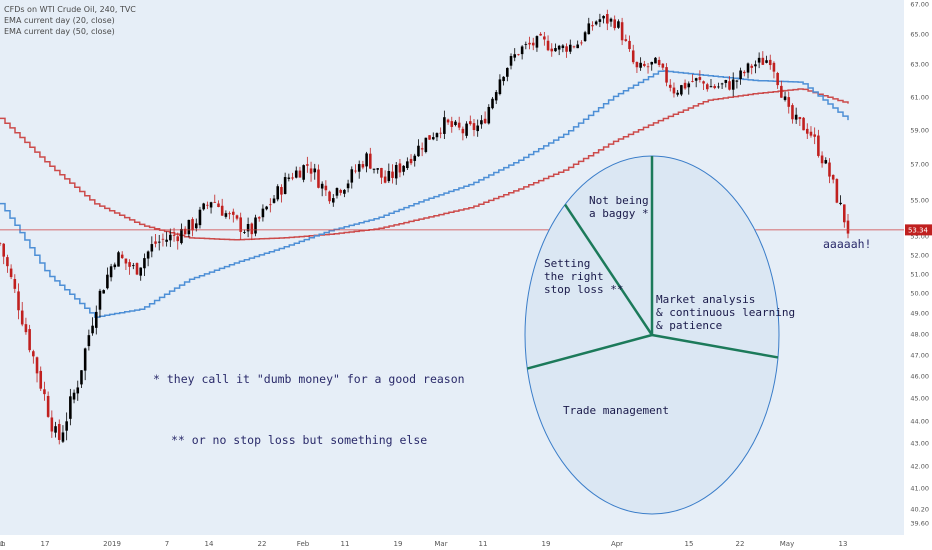  What do you see at coordinates (919, 399) in the screenshot?
I see `y-tick-label: 45.00` at bounding box center [919, 399].